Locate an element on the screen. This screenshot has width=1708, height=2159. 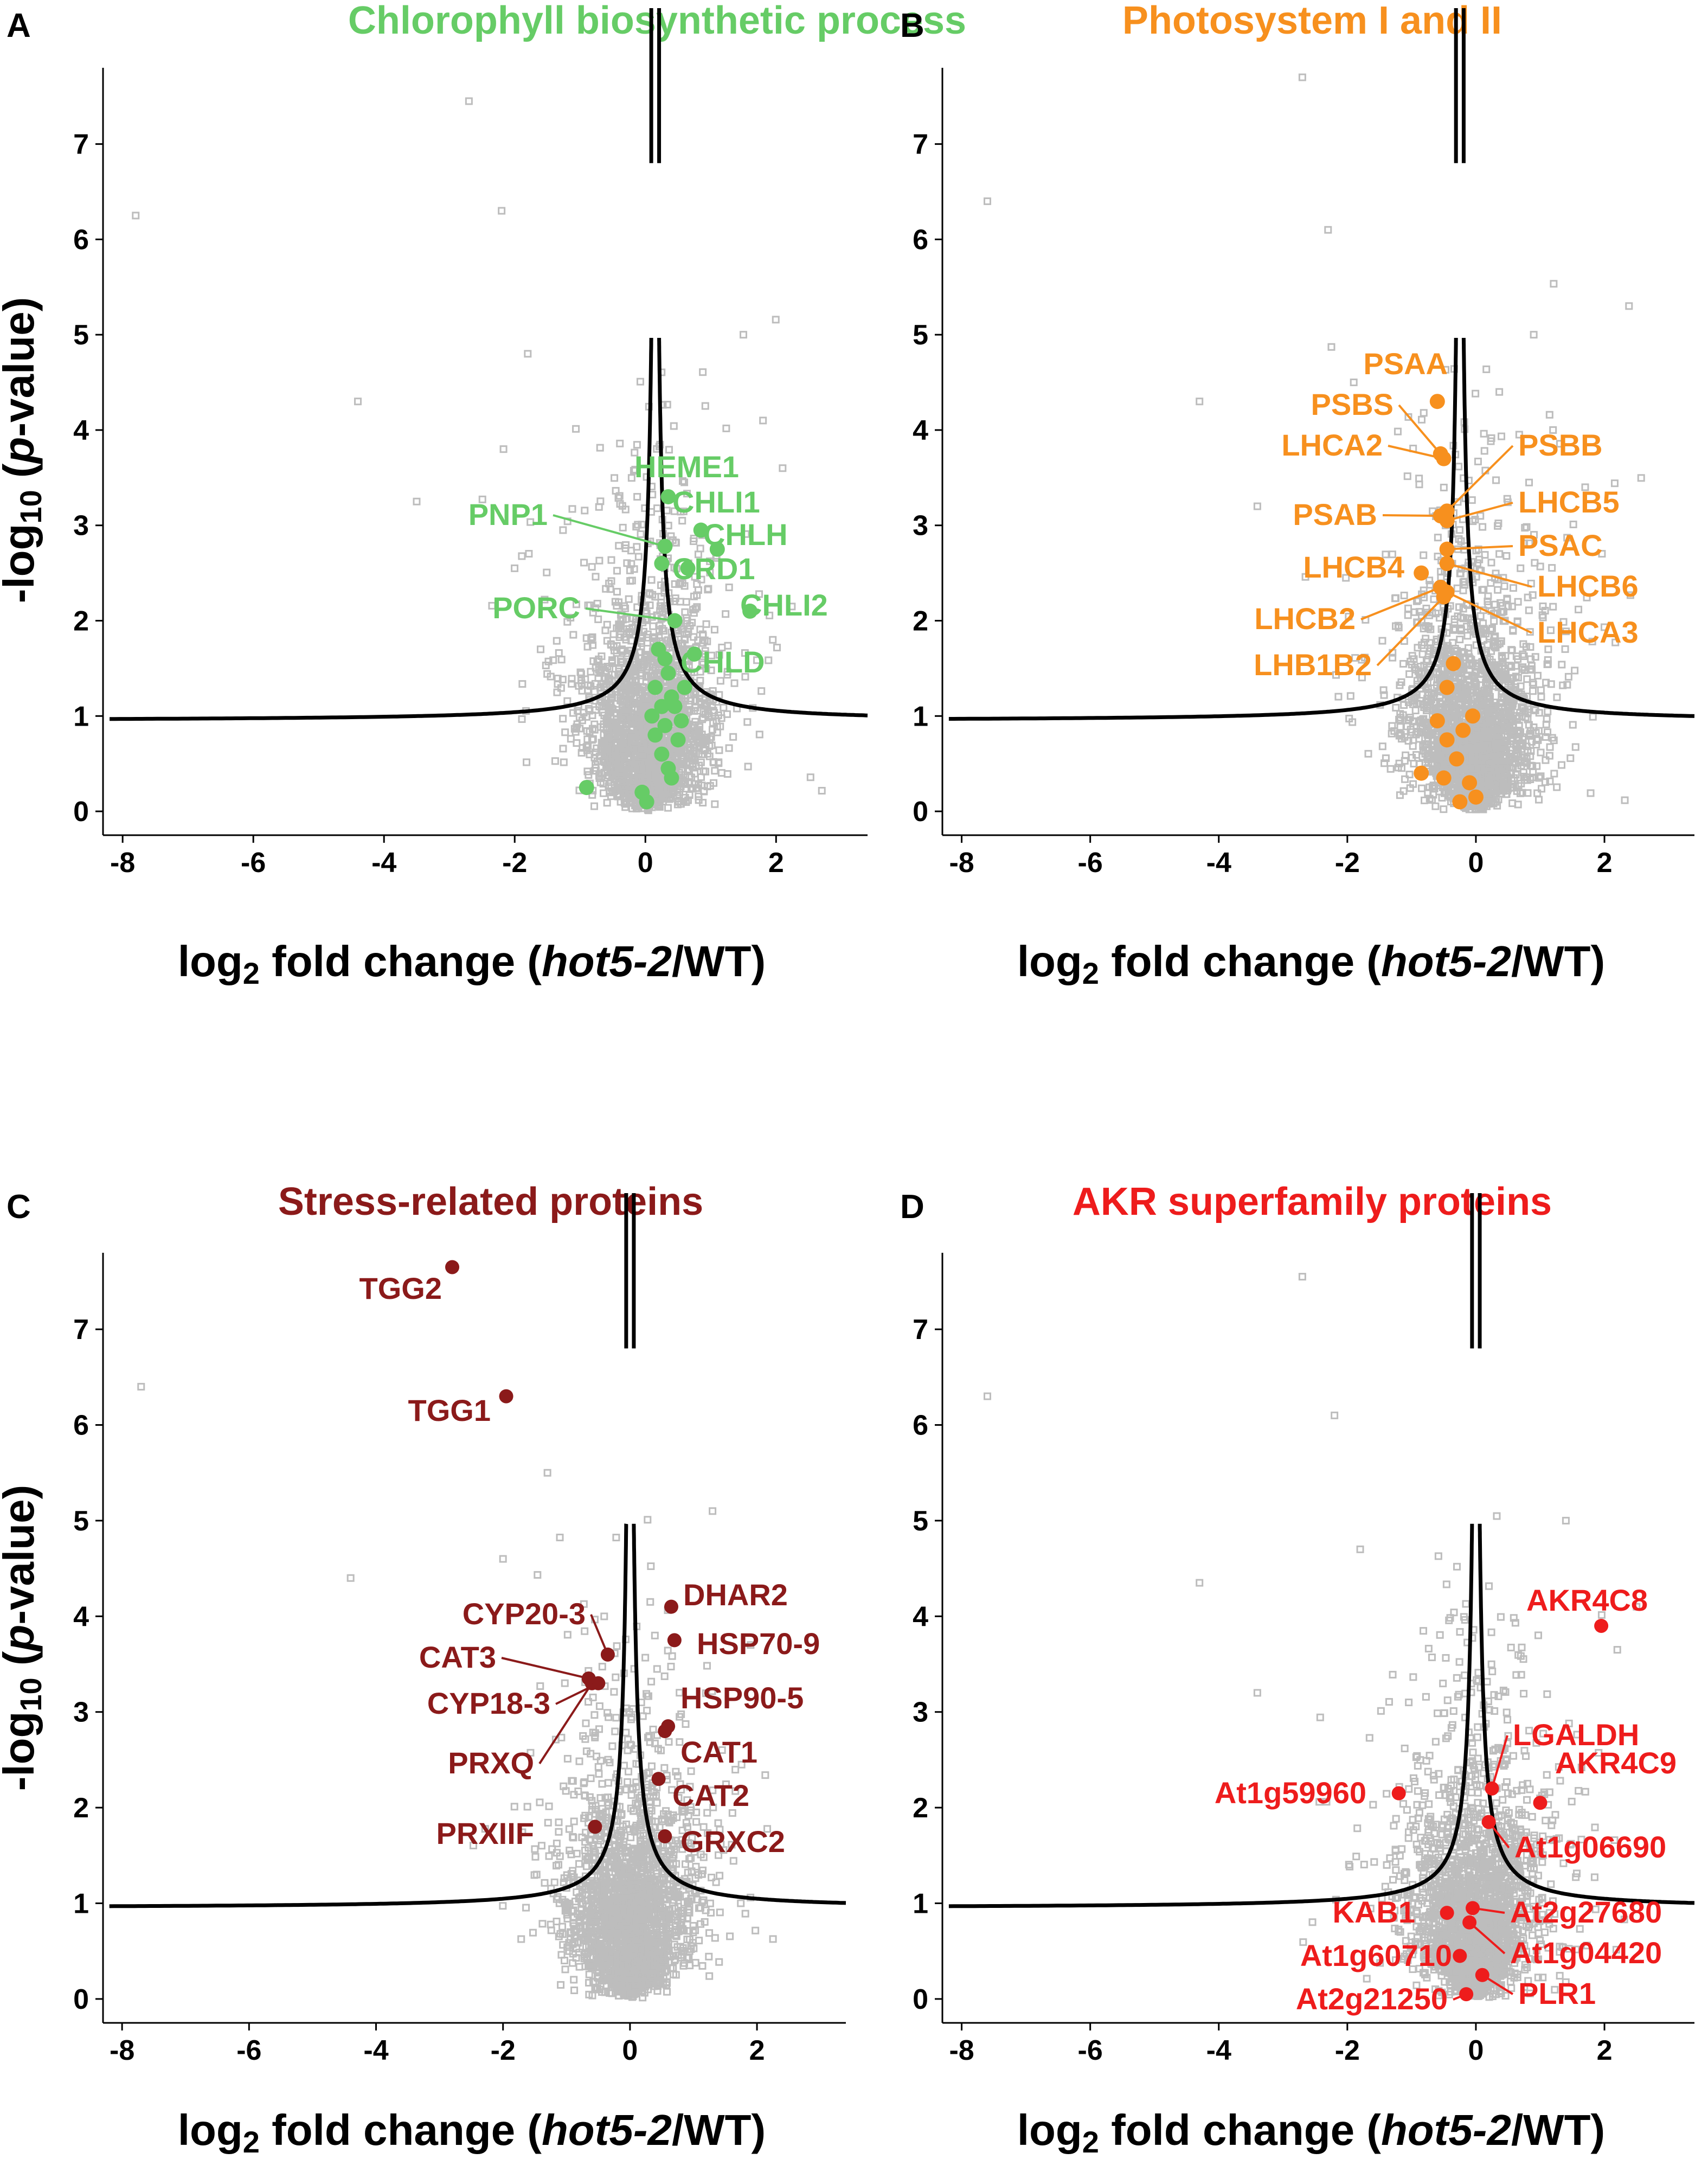
x-axis-title: log2 fold change (hot5-2/WT) is located at coordinates (1311, 963).